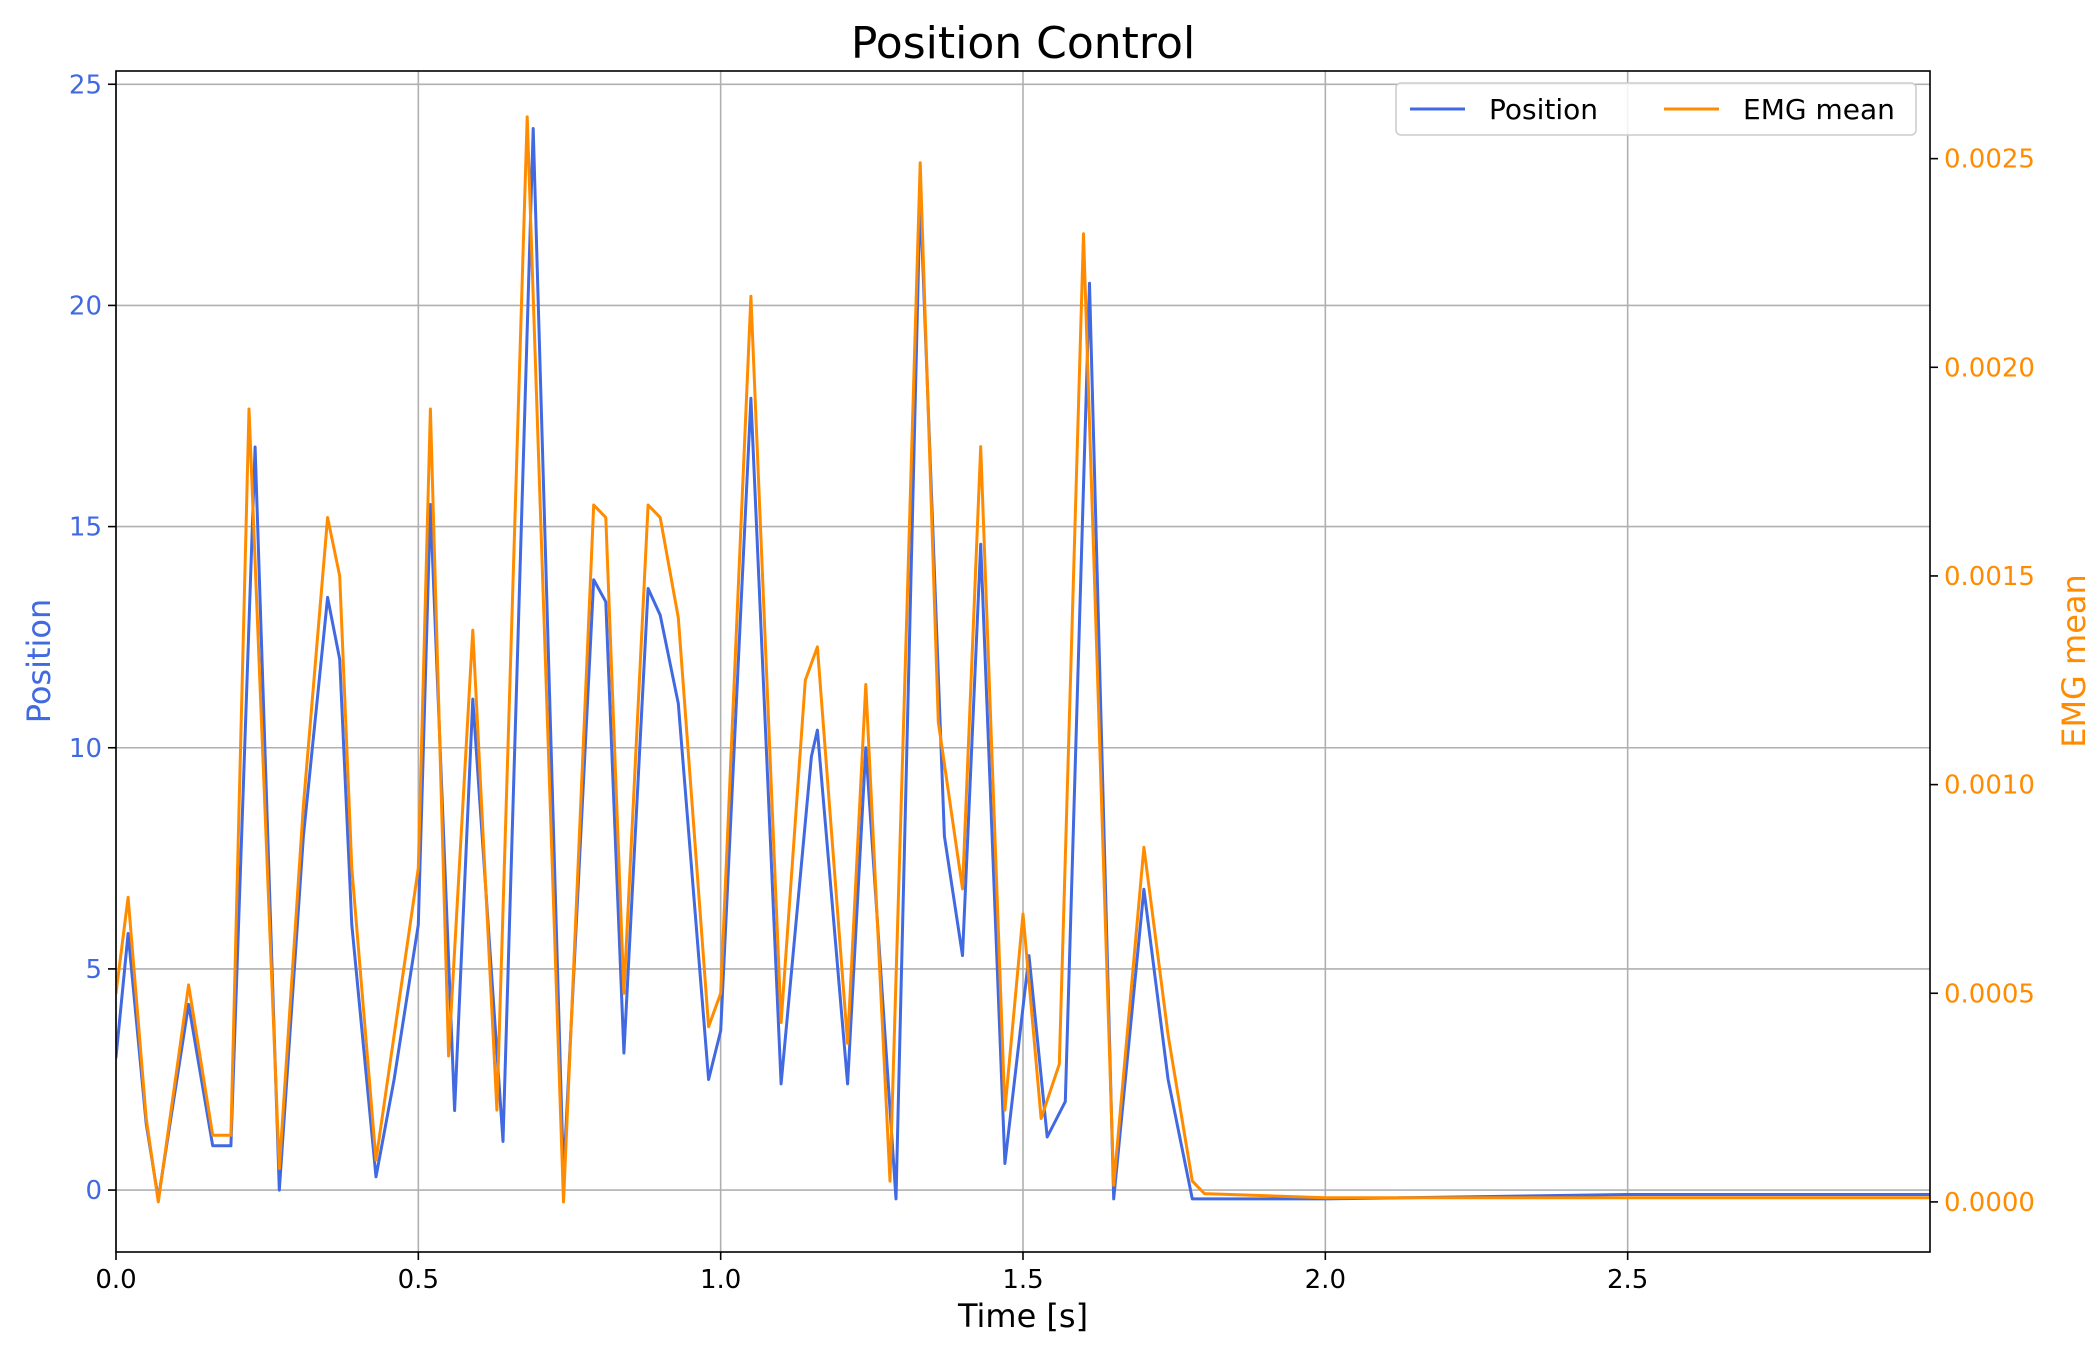  Describe the element at coordinates (1325, 1280) in the screenshot. I see `x-tick-label: 2.0` at that location.